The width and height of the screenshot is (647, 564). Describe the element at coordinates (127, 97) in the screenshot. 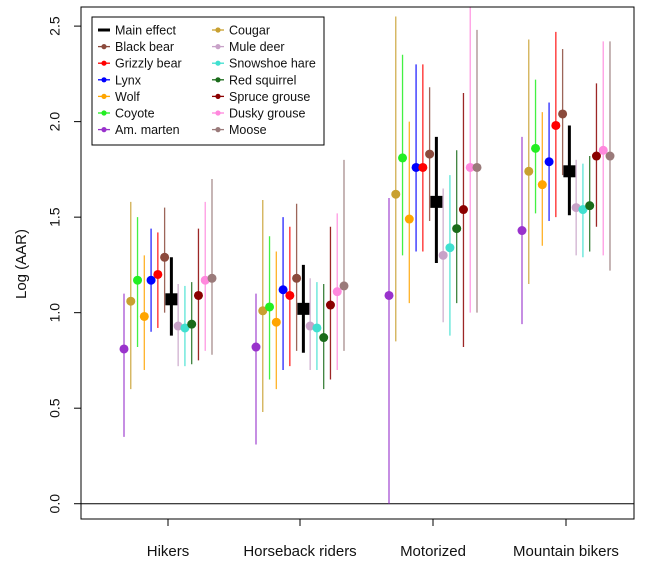

I see `legend-label: Wolf` at that location.